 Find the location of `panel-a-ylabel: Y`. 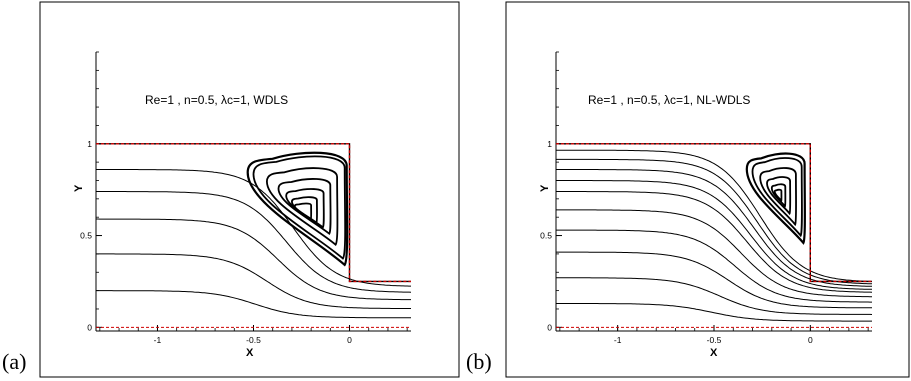

panel-a-ylabel: Y is located at coordinates (79, 188).